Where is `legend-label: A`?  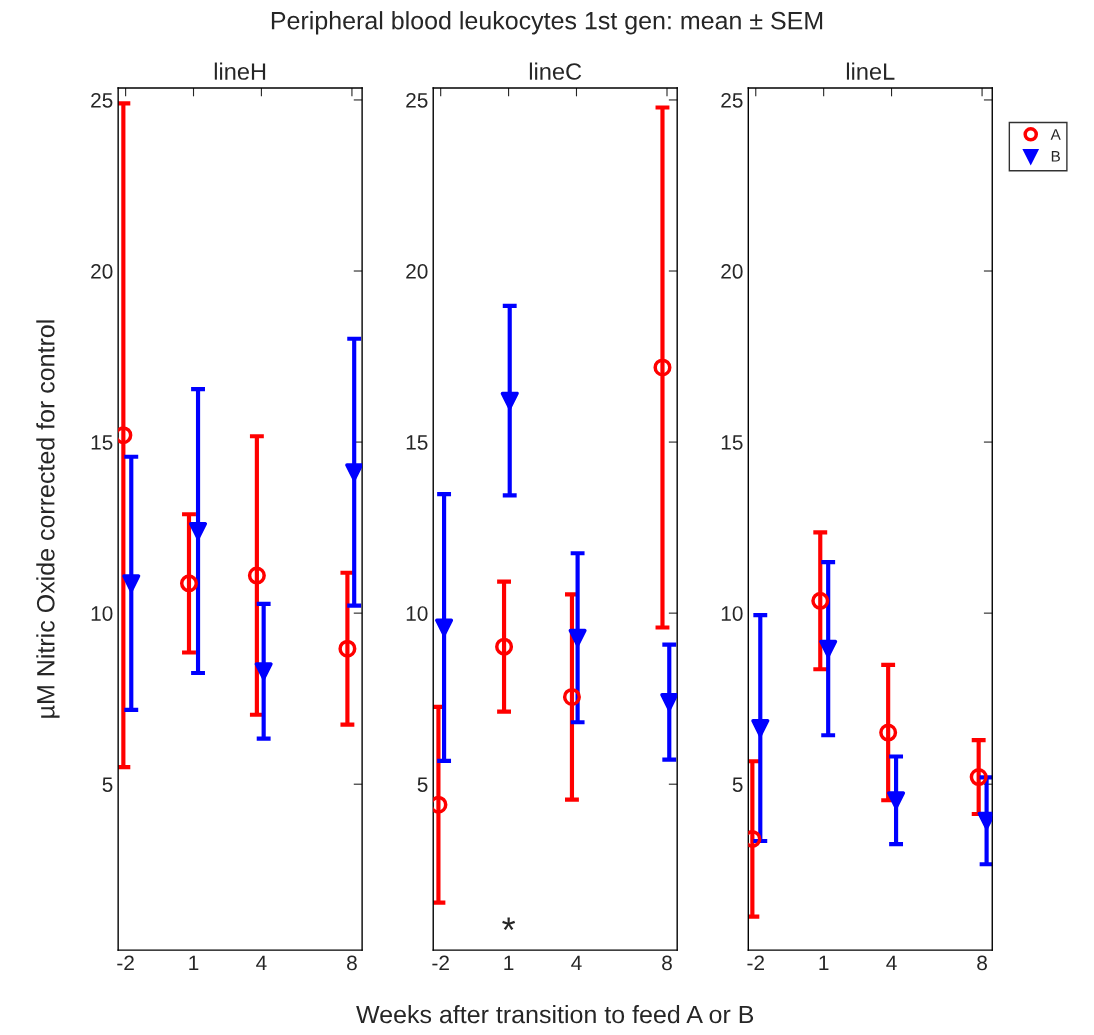 legend-label: A is located at coordinates (1055, 134).